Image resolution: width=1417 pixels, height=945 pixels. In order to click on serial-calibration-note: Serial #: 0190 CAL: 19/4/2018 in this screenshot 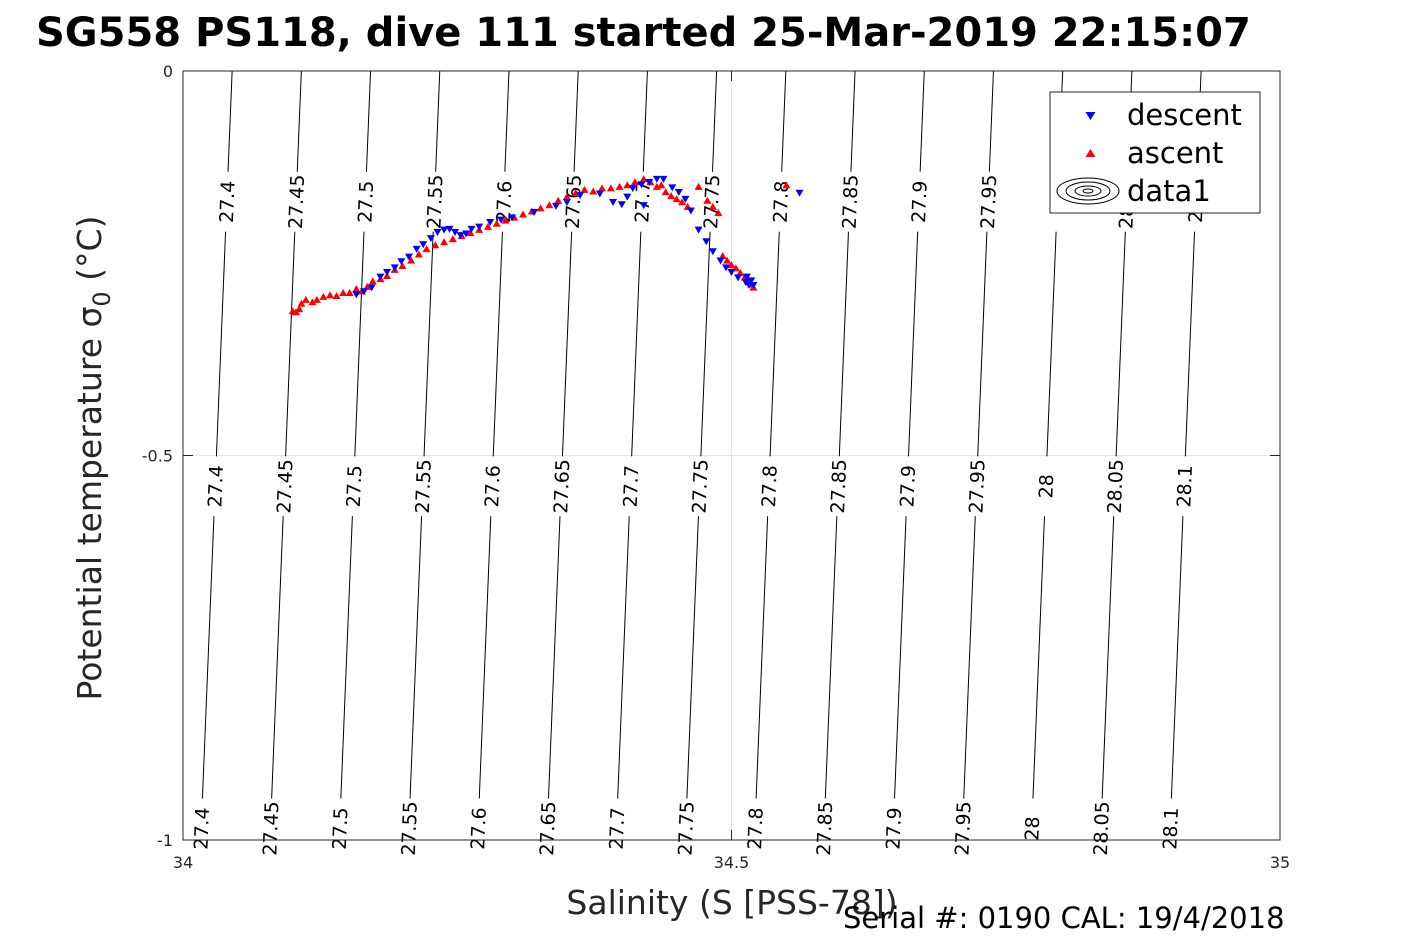, I will do `click(1064, 918)`.